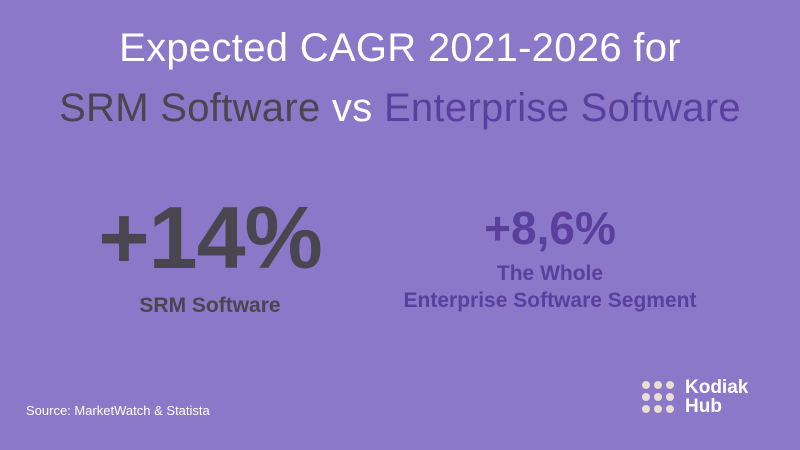  What do you see at coordinates (550, 300) in the screenshot?
I see `stat-enterprise-label-line-2: Enterprise Software Segment` at bounding box center [550, 300].